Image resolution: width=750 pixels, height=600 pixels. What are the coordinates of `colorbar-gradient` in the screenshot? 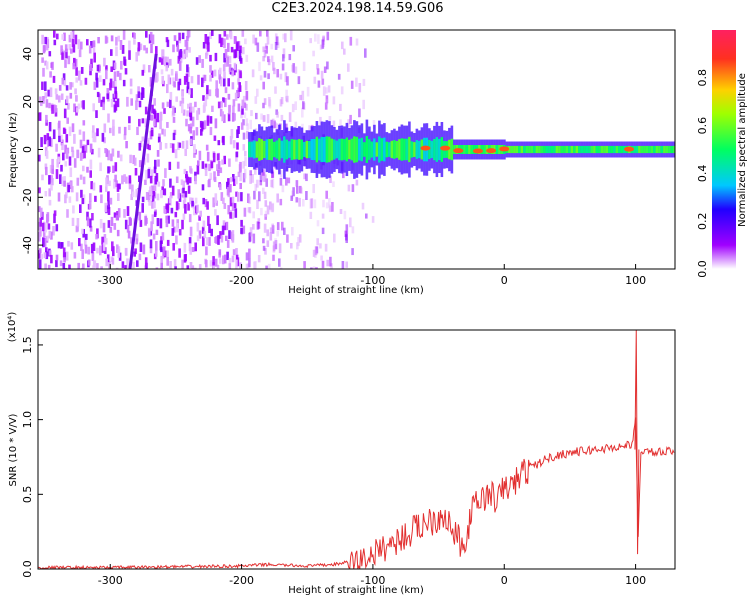 It's located at (724, 149).